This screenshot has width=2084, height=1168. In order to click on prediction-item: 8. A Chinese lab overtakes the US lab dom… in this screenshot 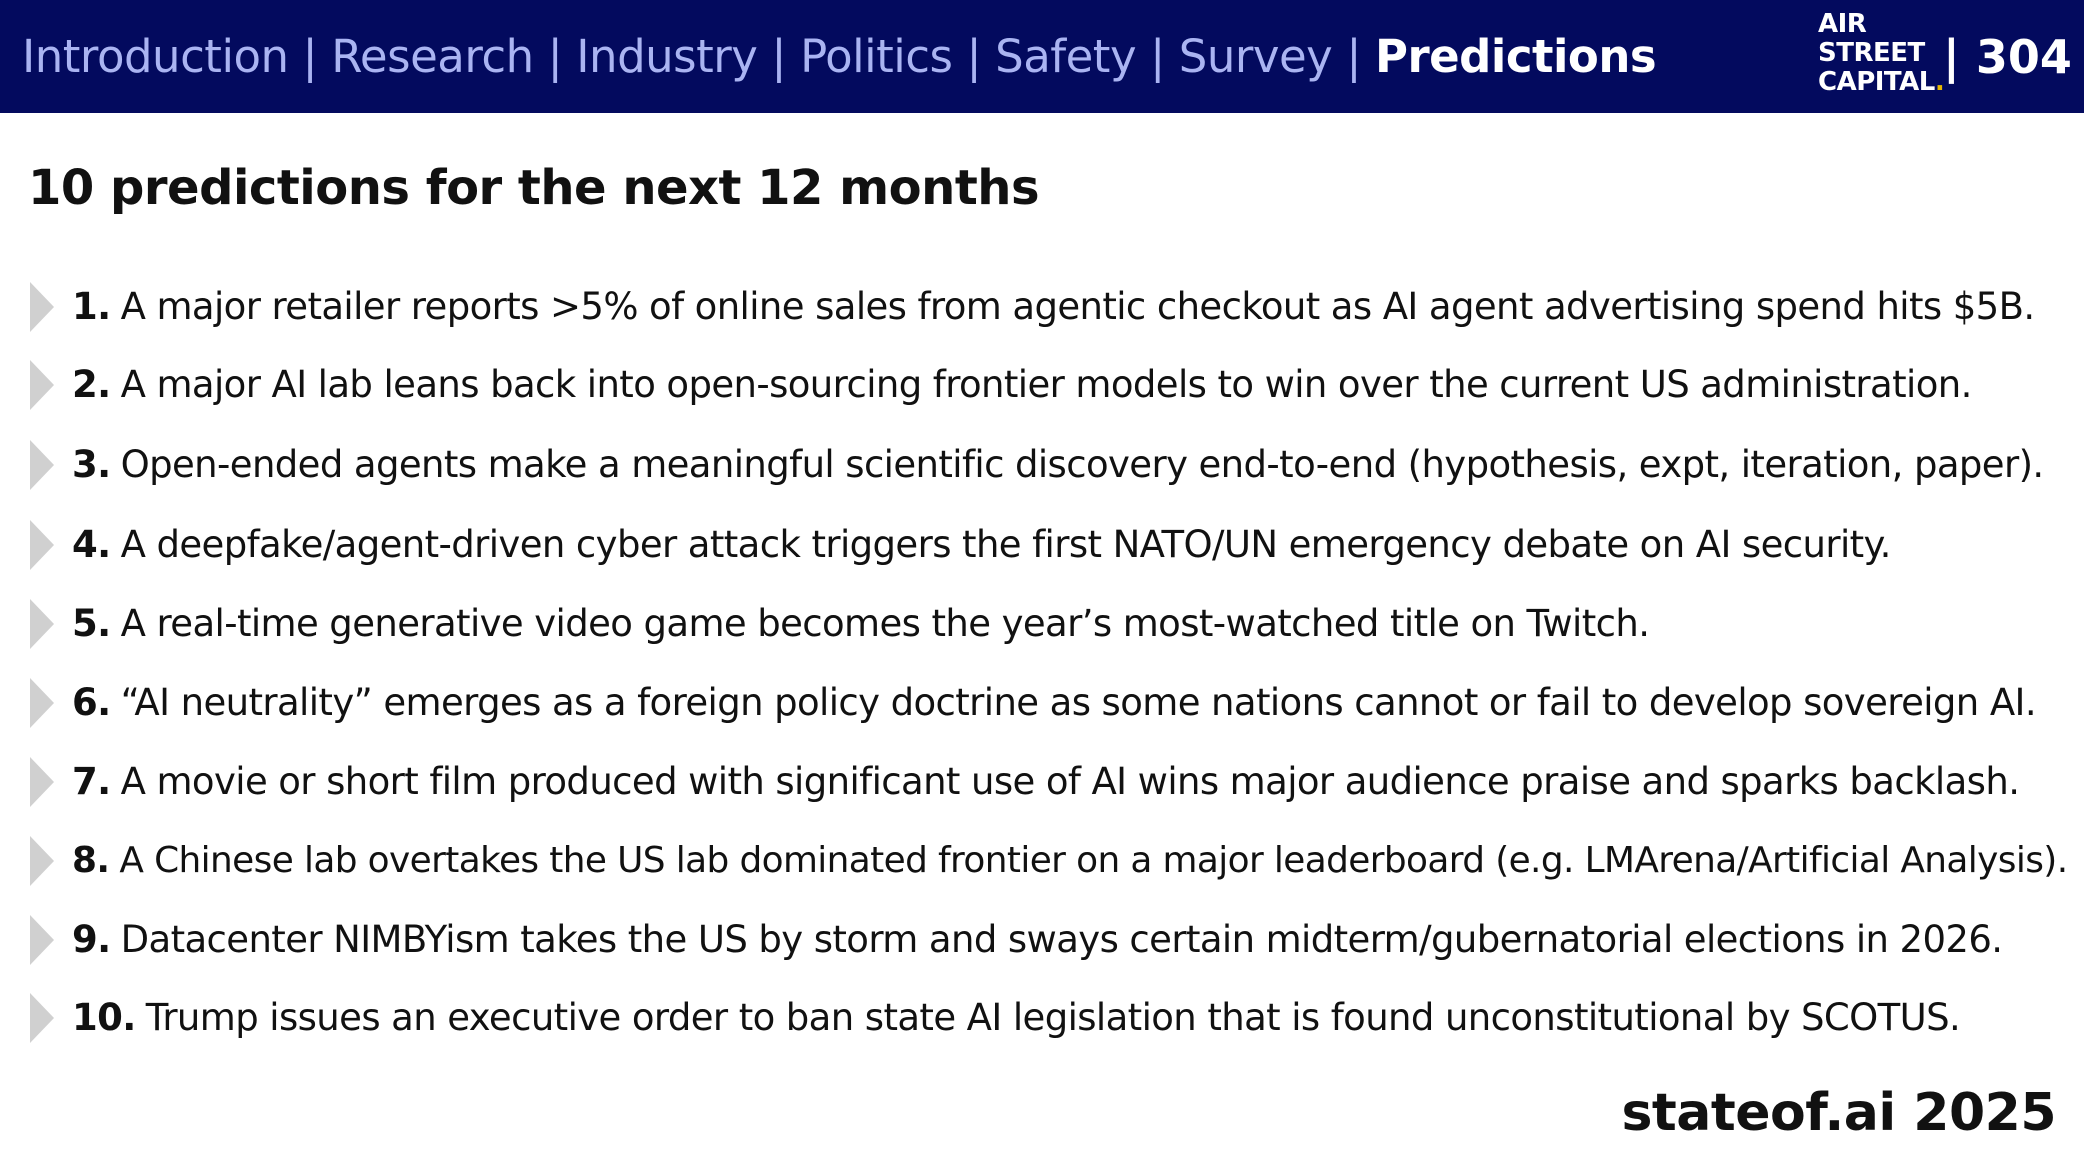, I will do `click(1042, 861)`.